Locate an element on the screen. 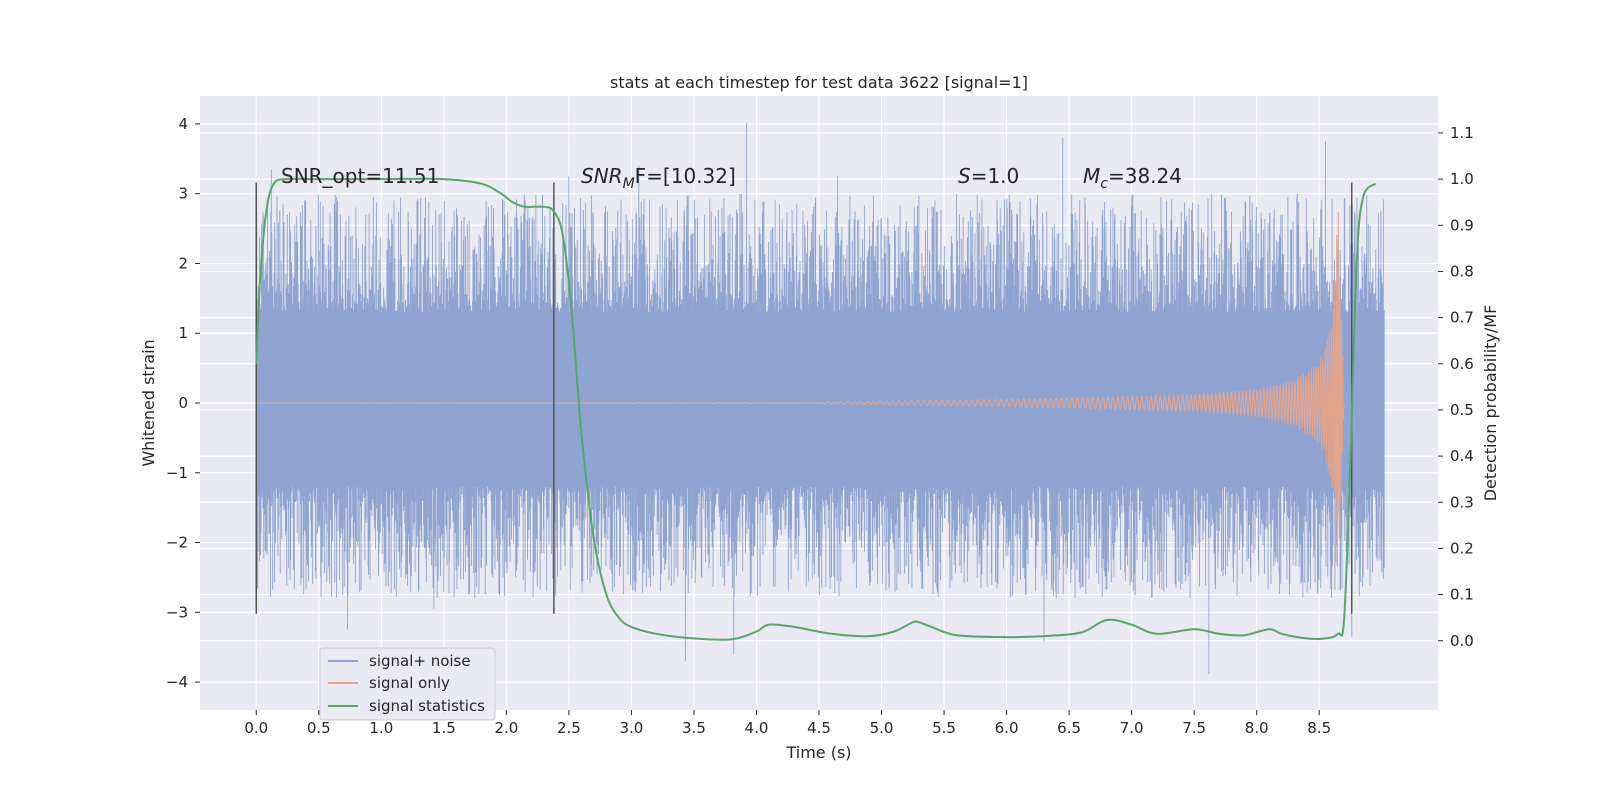 The image size is (1600, 800). annotation-snr-opt: SNR_opt=11.51 is located at coordinates (360, 176).